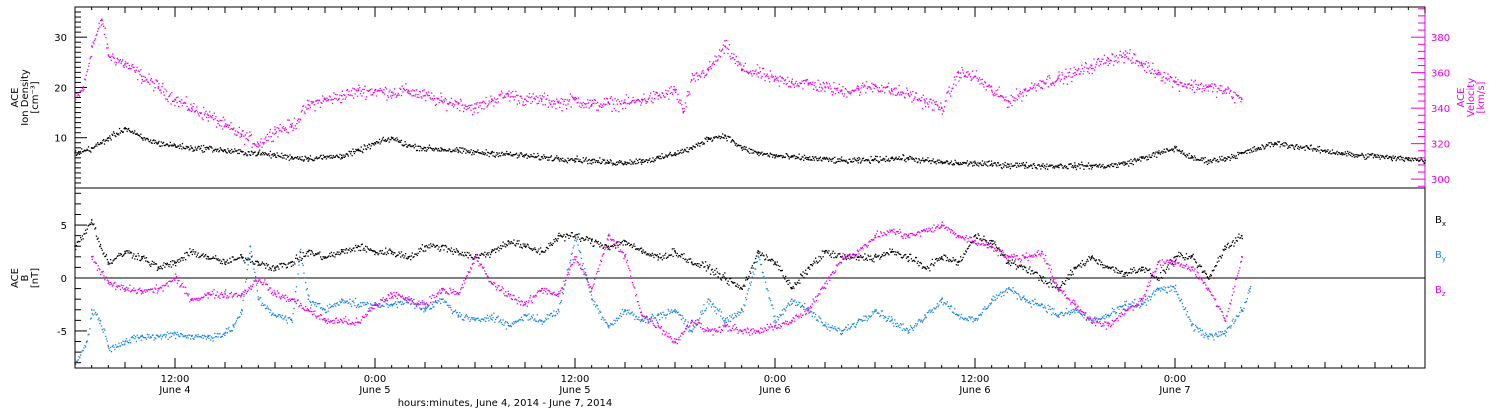 Image resolution: width=1500 pixels, height=410 pixels. Describe the element at coordinates (1440, 145) in the screenshot. I see `right-tick-label: 320` at that location.